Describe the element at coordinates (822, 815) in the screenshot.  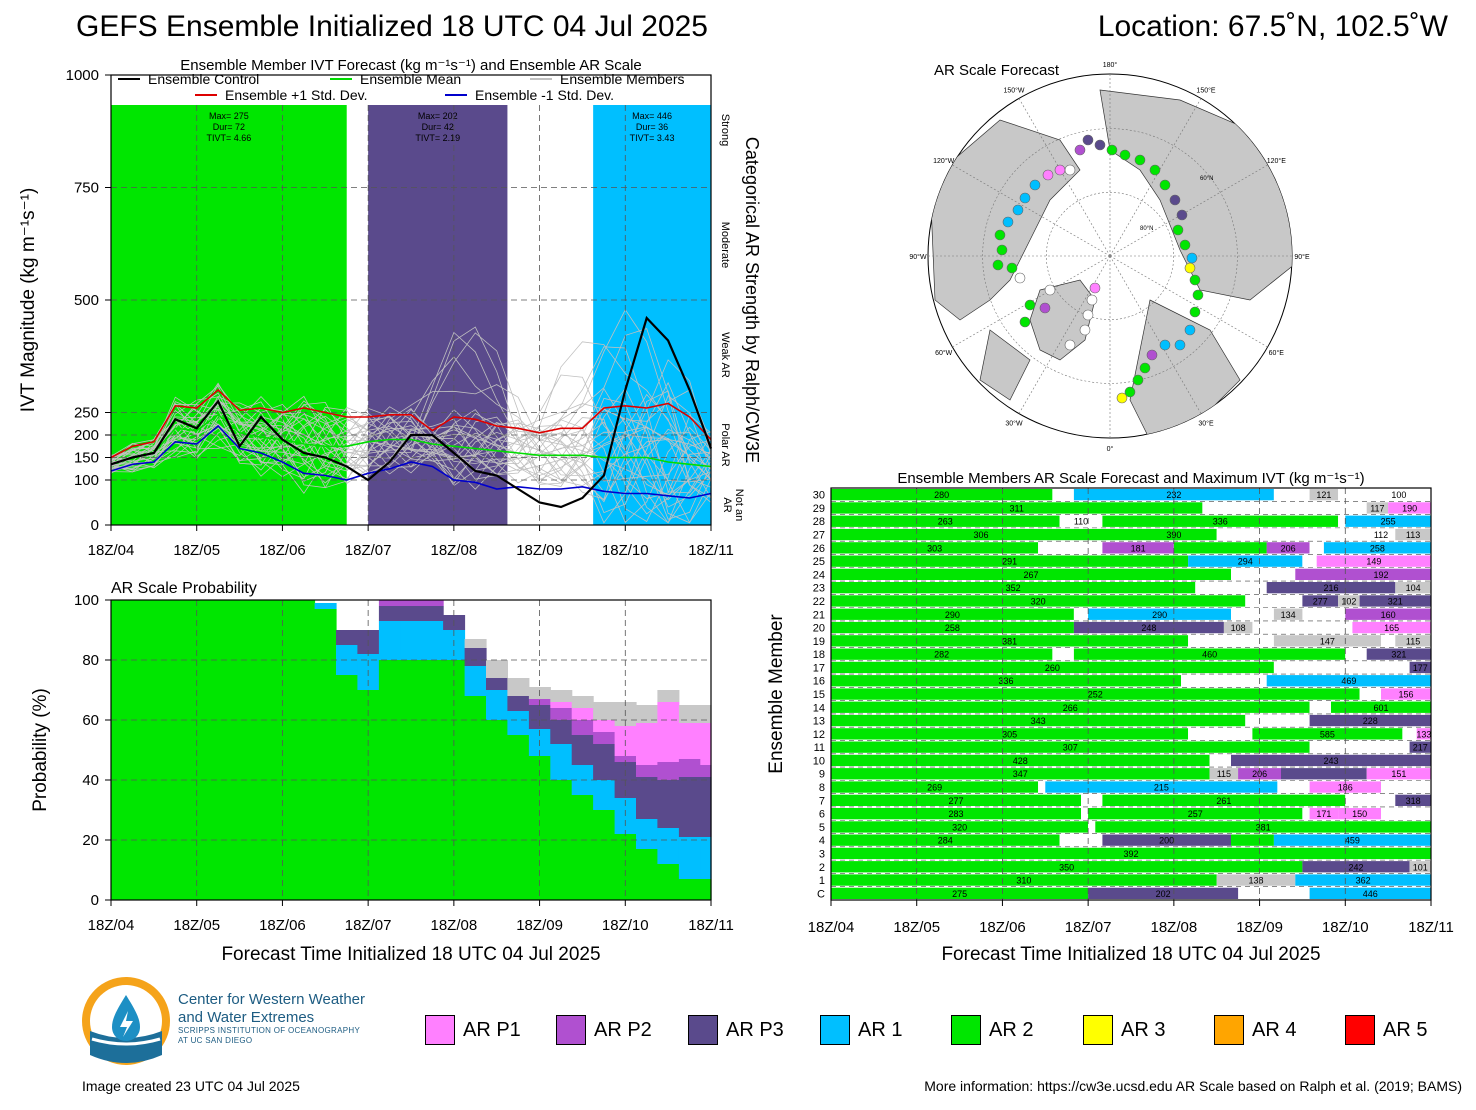
I see `member-label: 6` at that location.